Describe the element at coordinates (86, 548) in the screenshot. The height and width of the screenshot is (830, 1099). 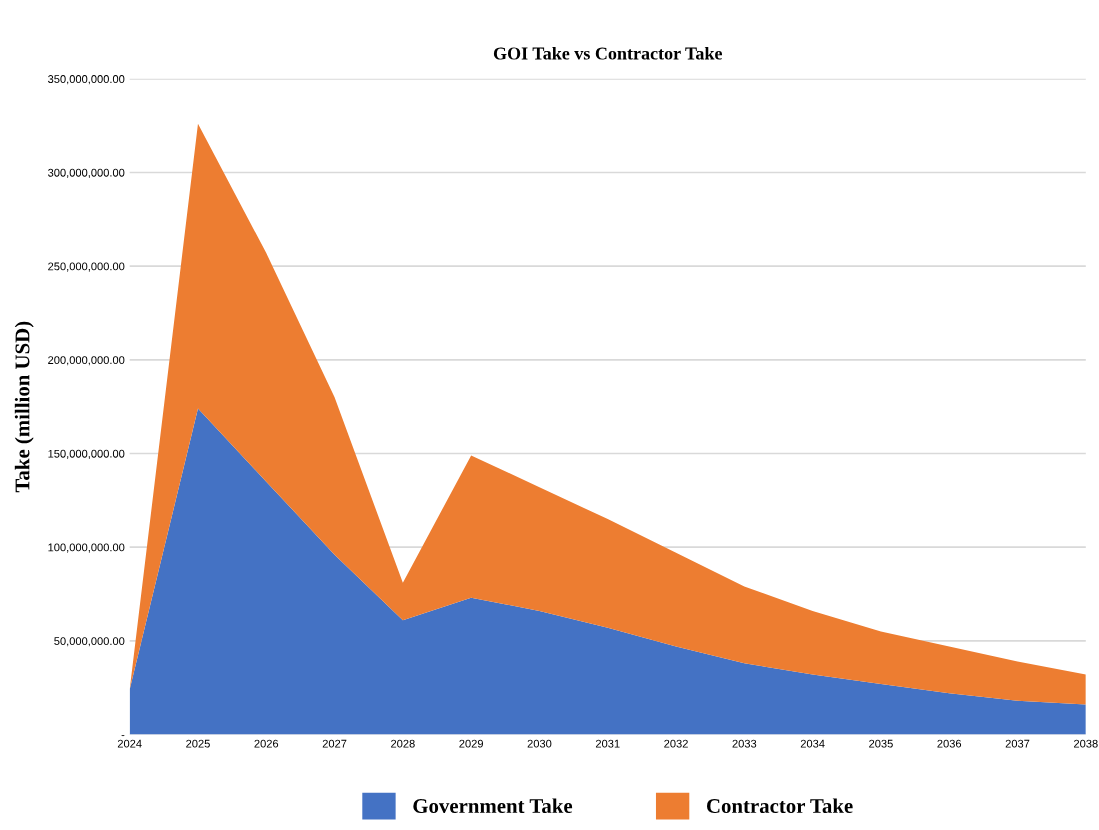
I see `y-tick-label: 100,000,000.00` at that location.